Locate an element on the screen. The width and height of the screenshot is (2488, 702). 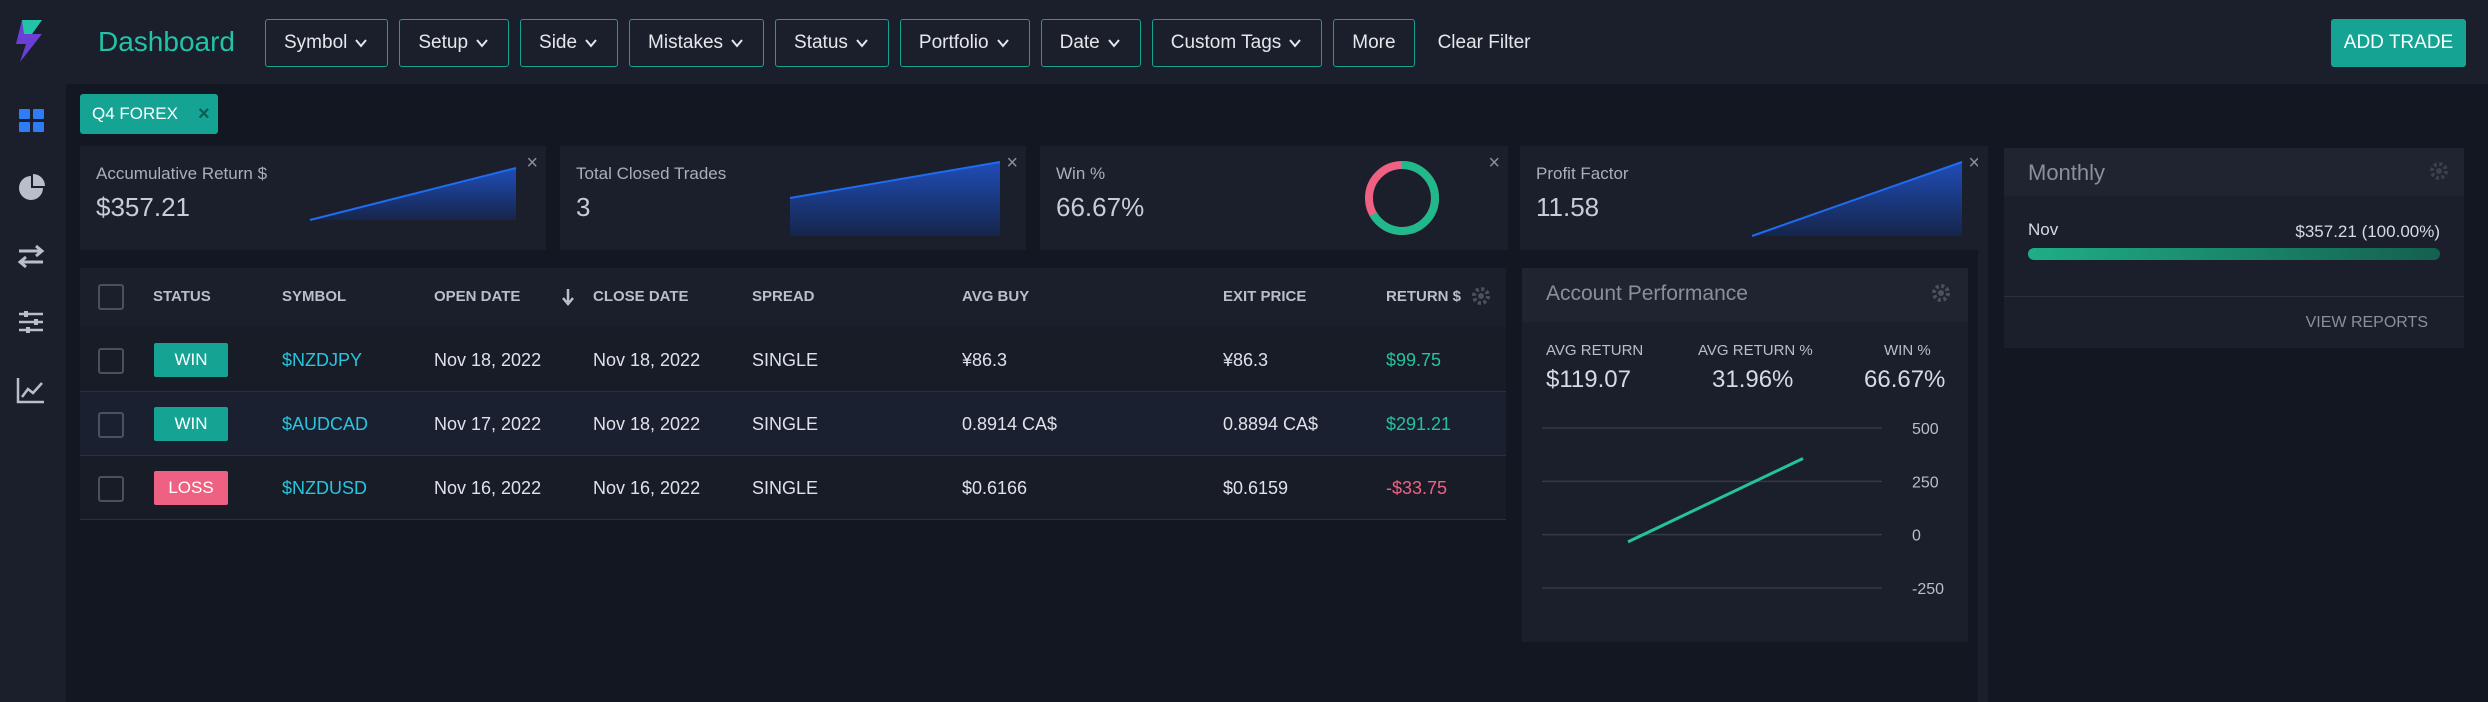
filter-side-button: Side is located at coordinates (569, 43).